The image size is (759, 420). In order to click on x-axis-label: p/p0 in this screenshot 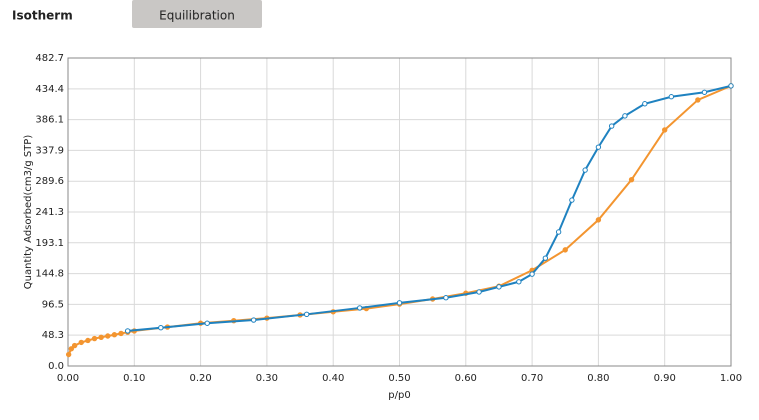, I will do `click(399, 395)`.